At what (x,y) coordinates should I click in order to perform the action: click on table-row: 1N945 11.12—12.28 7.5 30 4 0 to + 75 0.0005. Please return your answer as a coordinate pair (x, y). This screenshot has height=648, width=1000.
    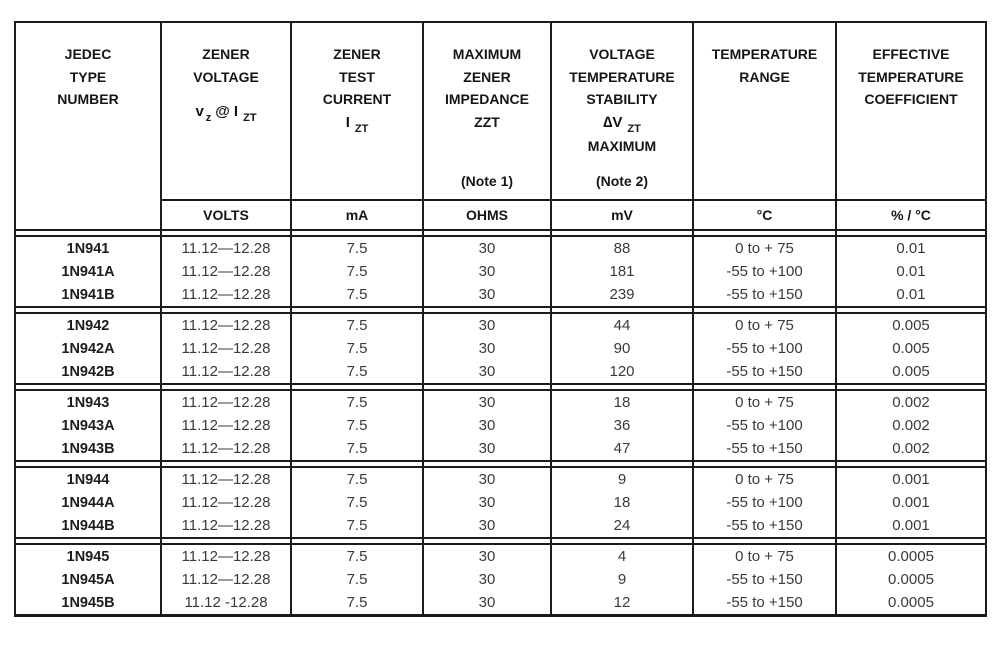
    Looking at the image, I should click on (500, 556).